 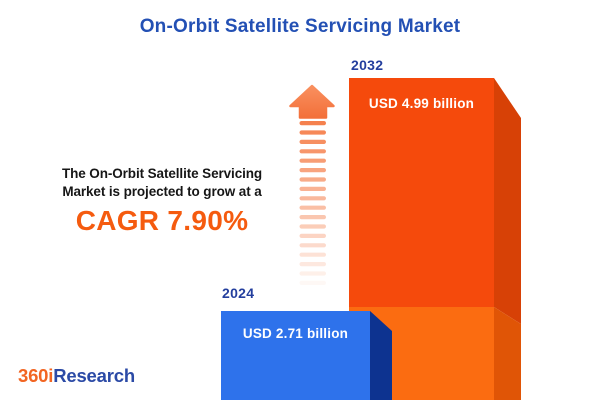 I want to click on bar-2032-year-label: 2032, so click(x=367, y=65).